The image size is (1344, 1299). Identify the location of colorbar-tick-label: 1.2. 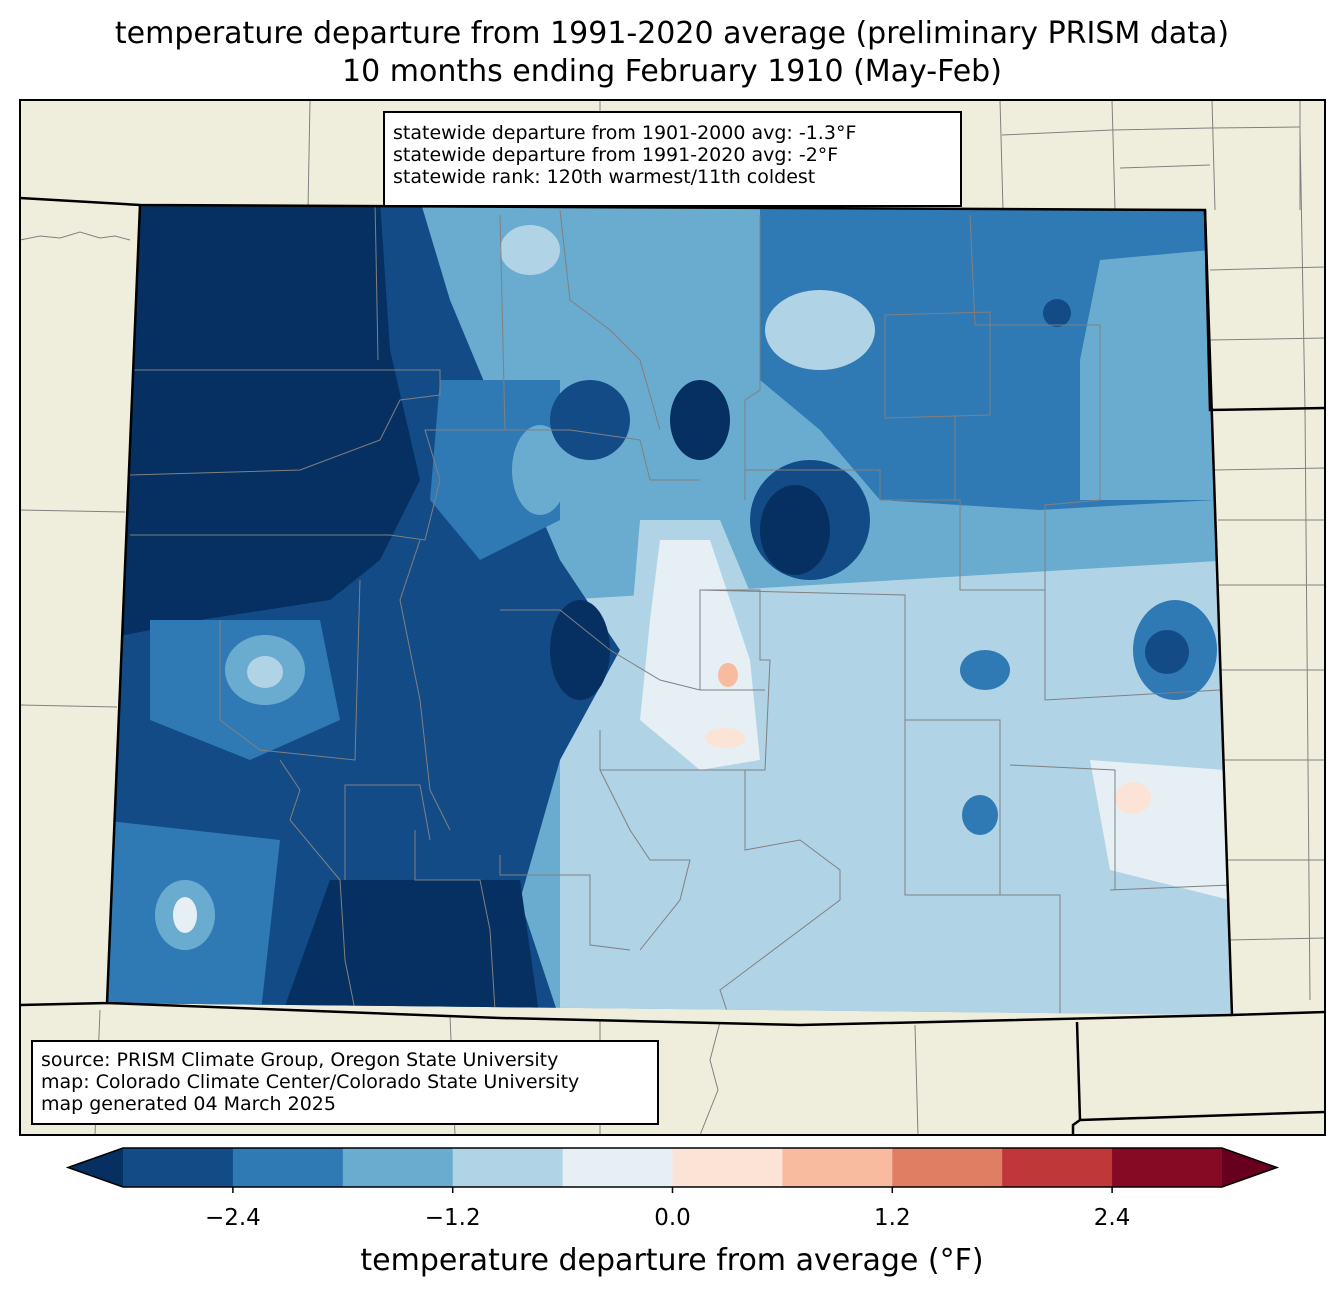
(892, 1218).